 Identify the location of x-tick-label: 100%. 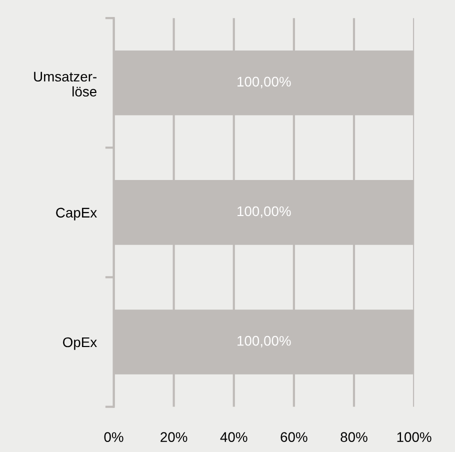
(414, 437).